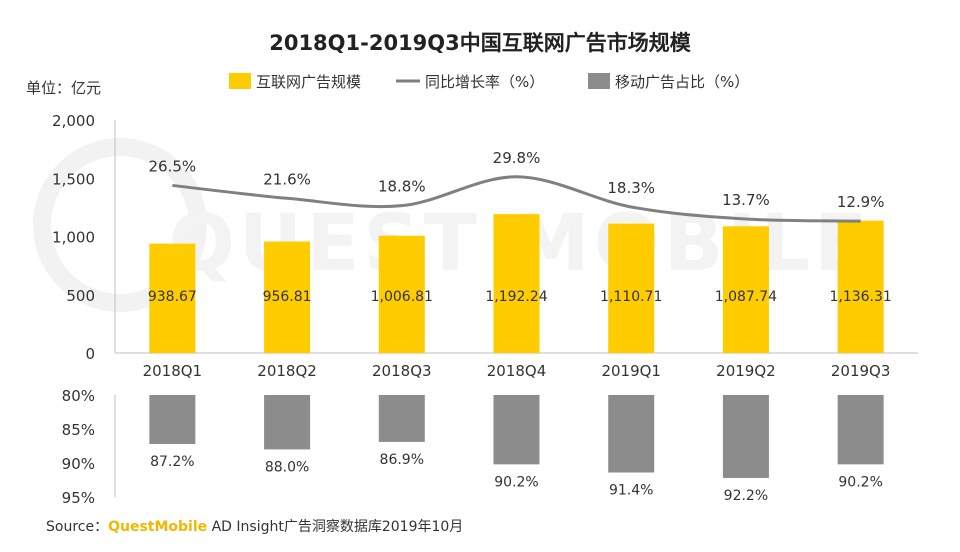 Image resolution: width=960 pixels, height=552 pixels. Describe the element at coordinates (631, 188) in the screenshot. I see `data-label-growth: 18.3%` at that location.